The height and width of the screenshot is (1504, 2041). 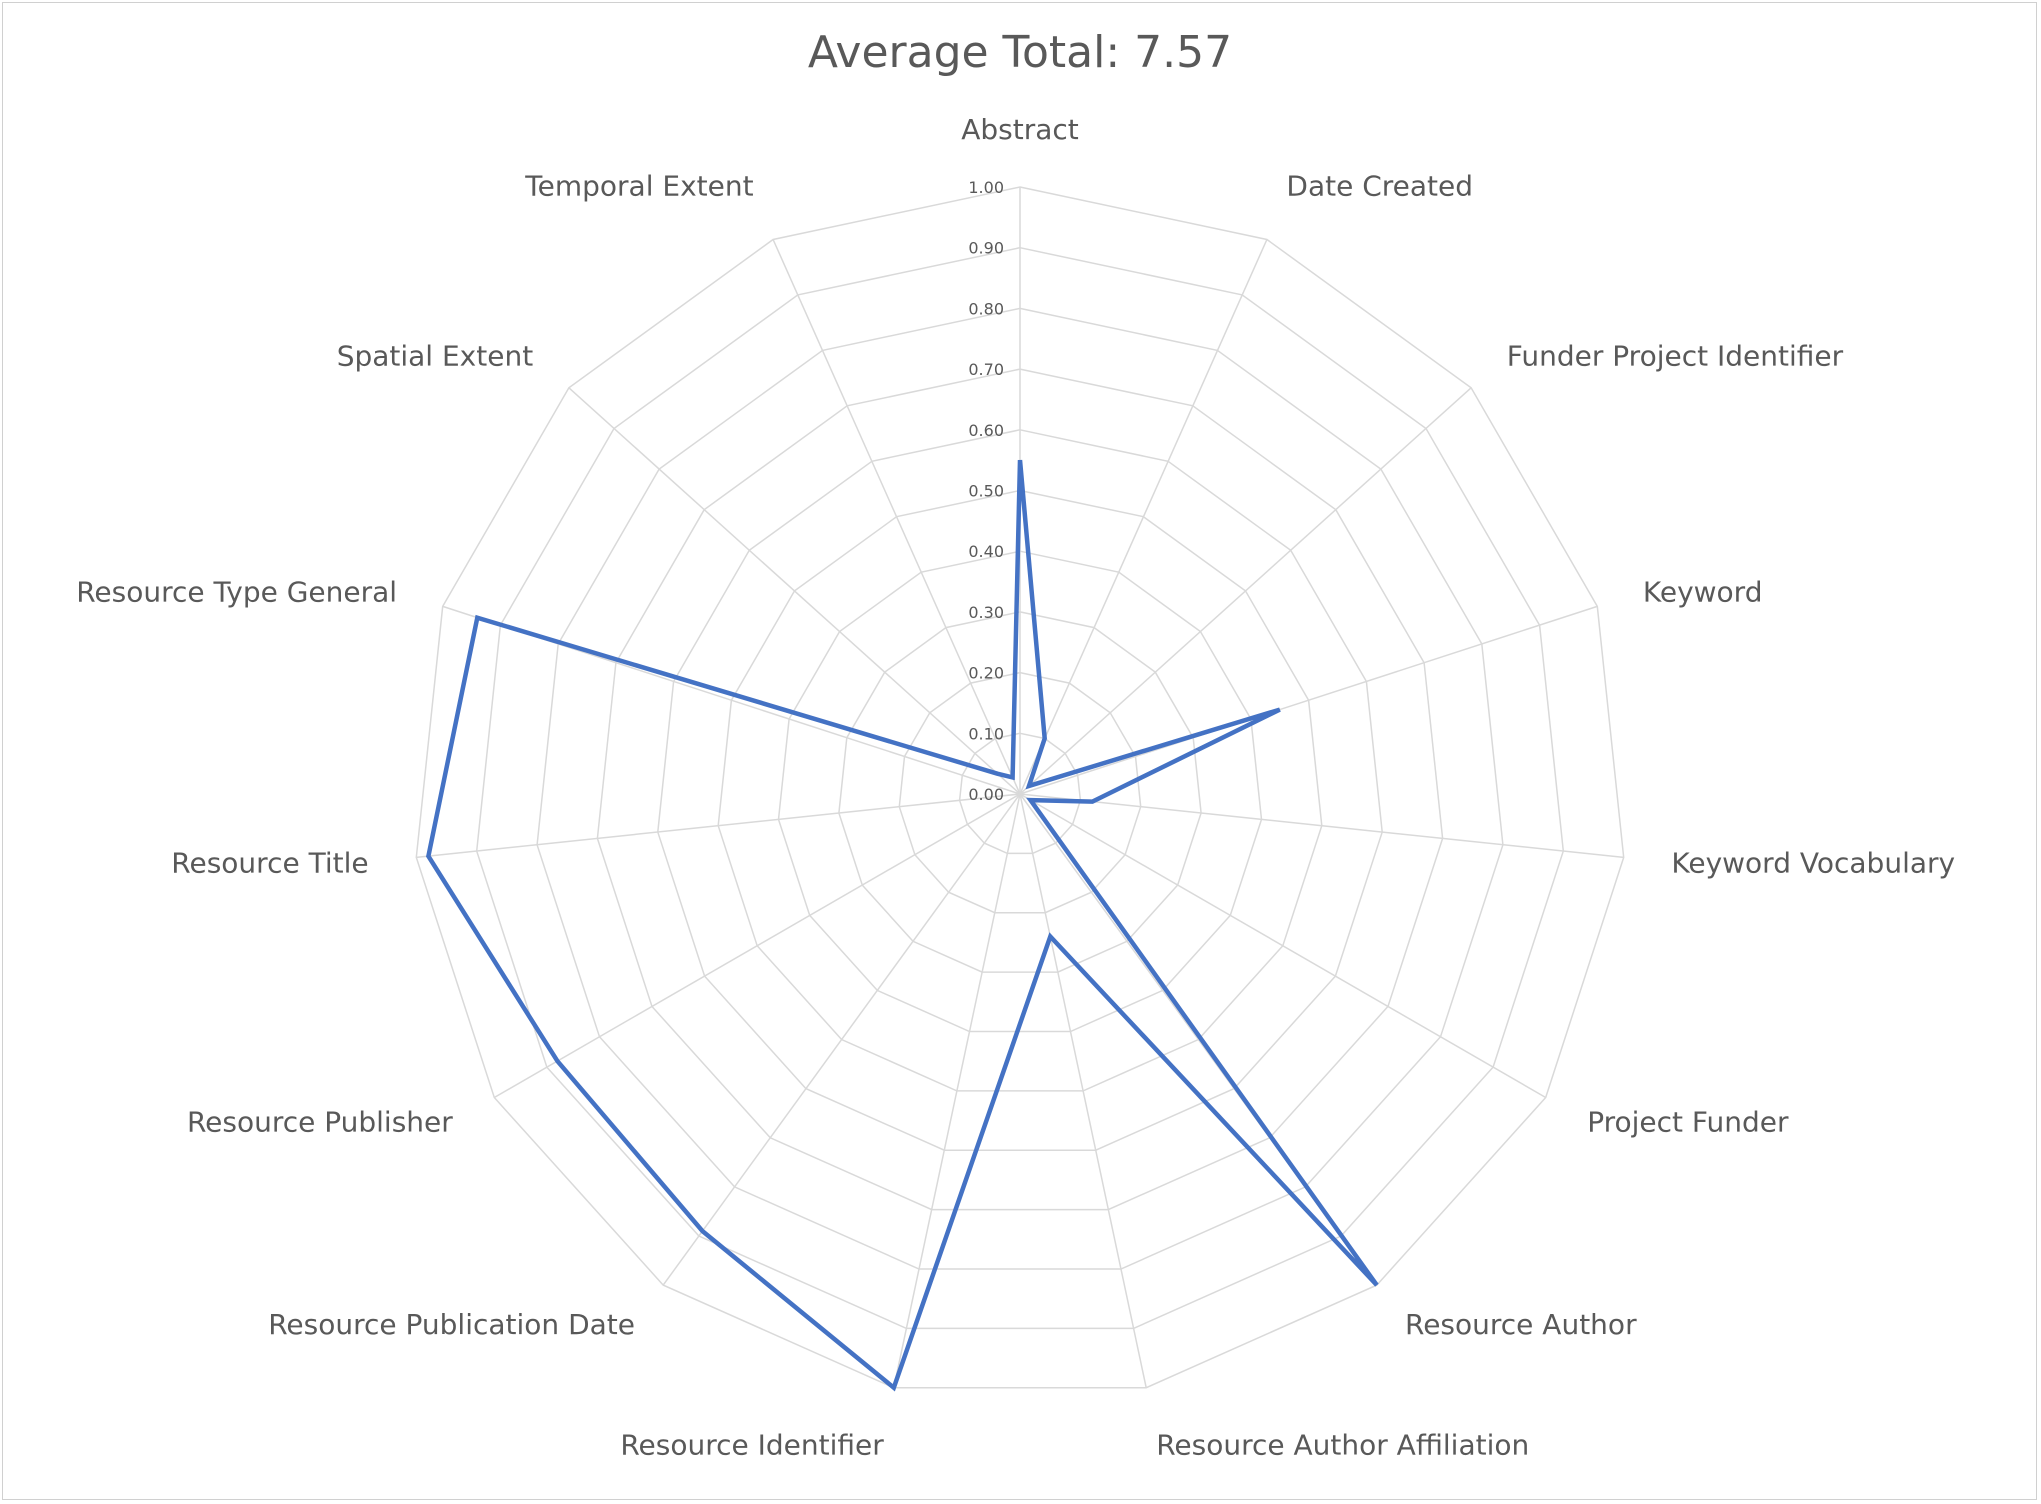 What do you see at coordinates (986, 369) in the screenshot?
I see `tick-label-7: 0.70` at bounding box center [986, 369].